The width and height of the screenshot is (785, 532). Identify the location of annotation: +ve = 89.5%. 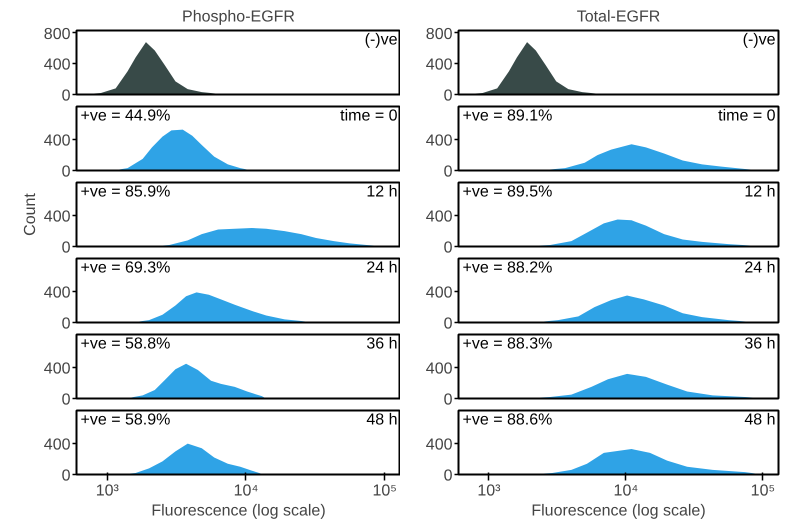
(507, 192).